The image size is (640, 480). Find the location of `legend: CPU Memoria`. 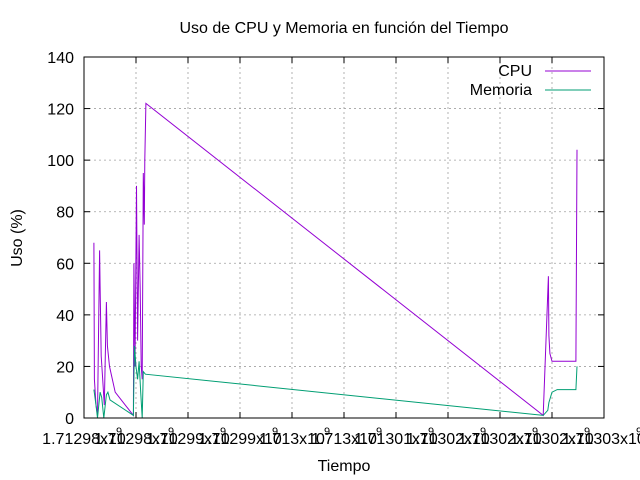

legend: CPU Memoria is located at coordinates (530, 81).